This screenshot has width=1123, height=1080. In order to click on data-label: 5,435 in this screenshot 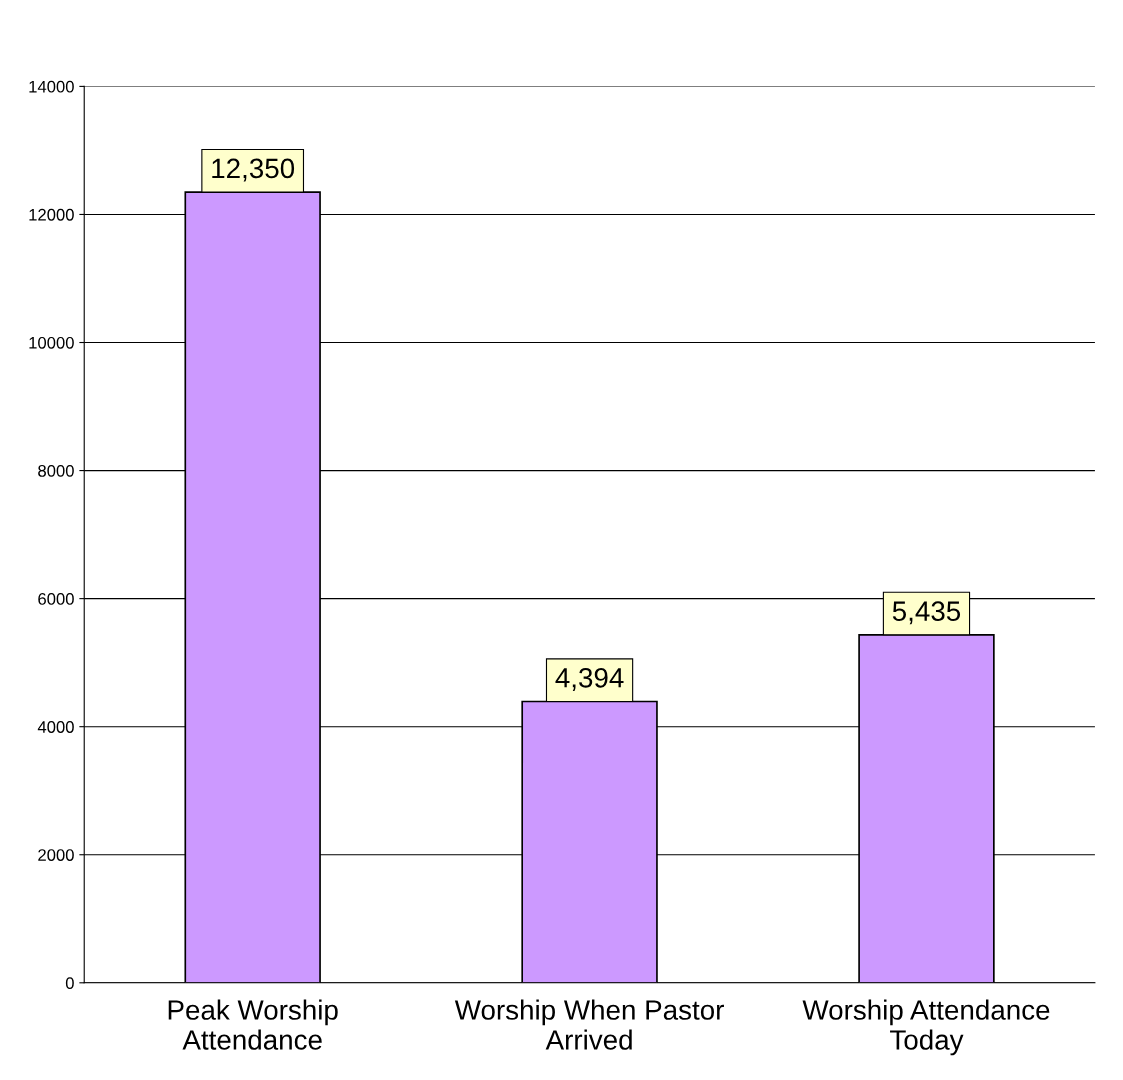, I will do `click(926, 613)`.